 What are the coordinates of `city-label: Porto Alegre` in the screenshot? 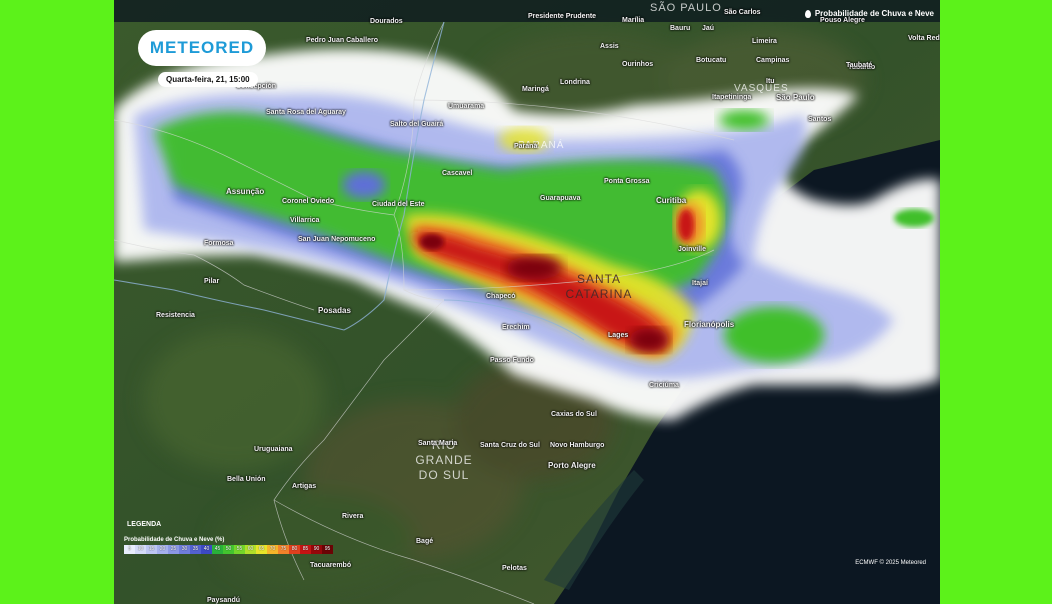 It's located at (572, 465).